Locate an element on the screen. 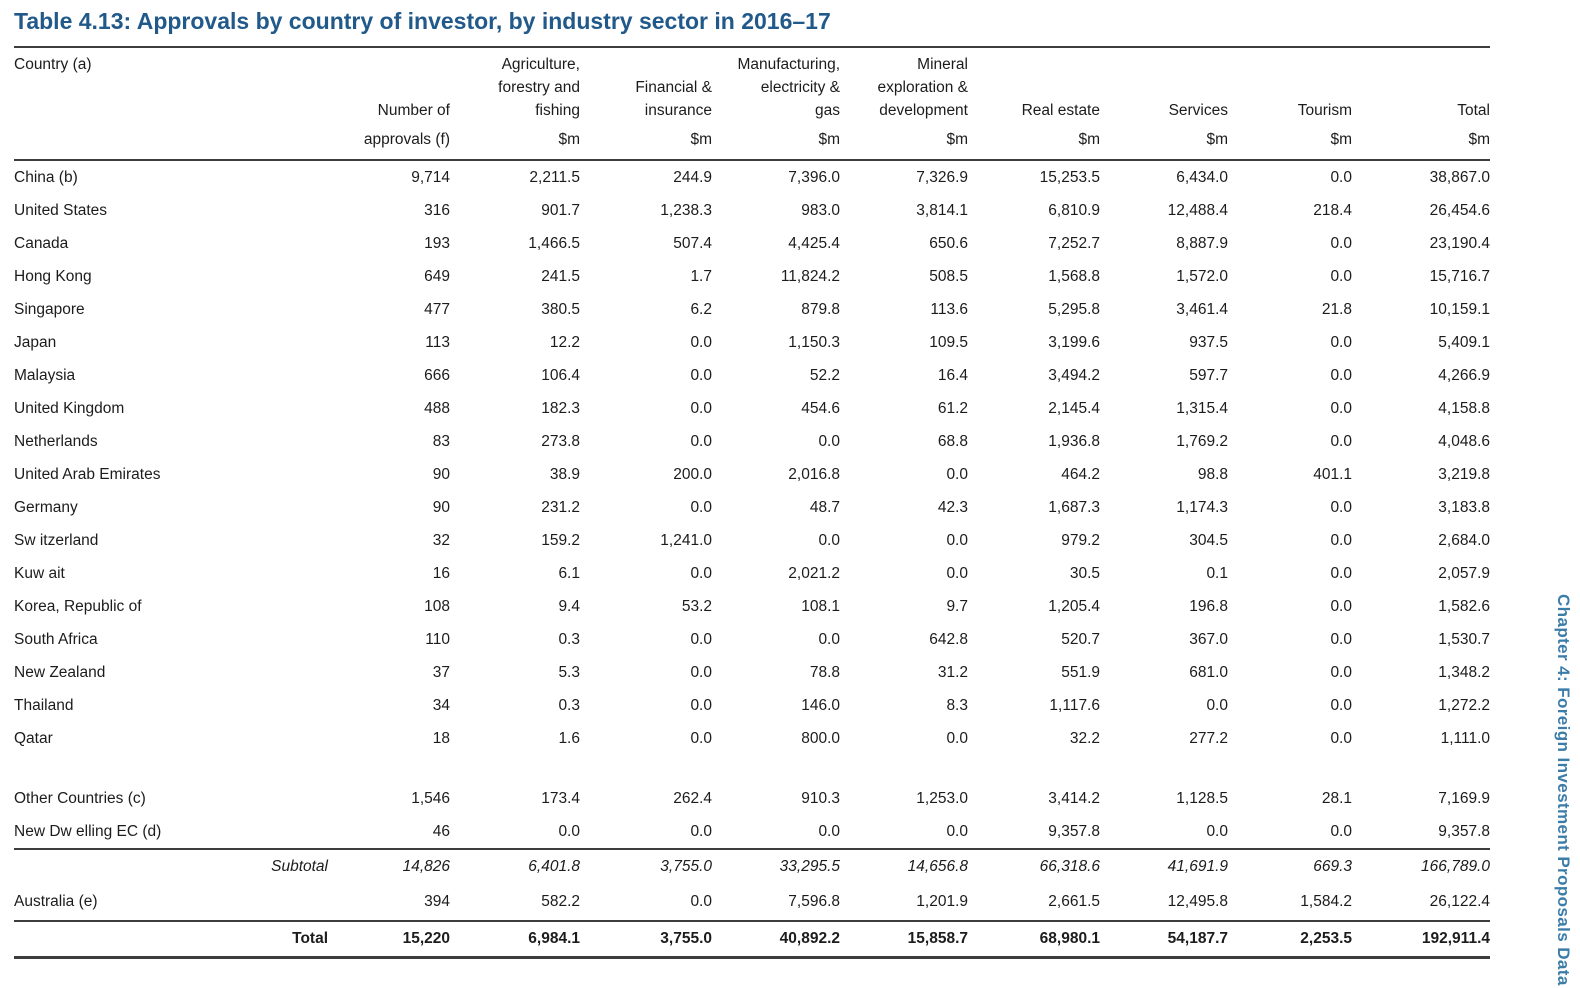 This screenshot has height=988, width=1580. cell-value: 5,409.1 is located at coordinates (1464, 342).